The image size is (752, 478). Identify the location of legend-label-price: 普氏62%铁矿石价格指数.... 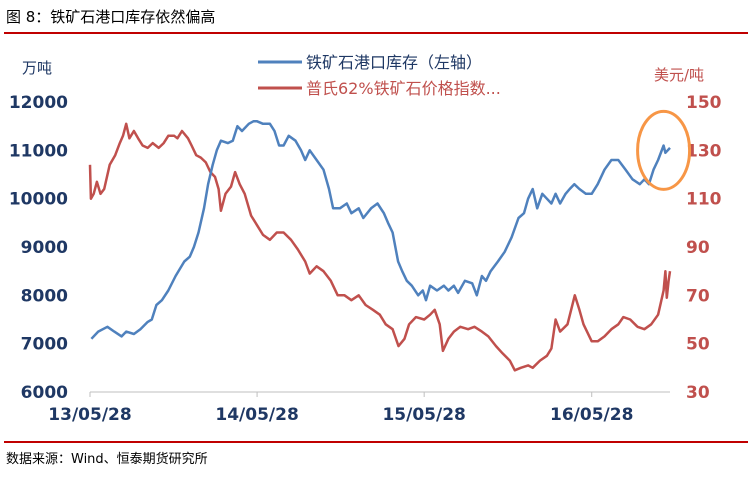
(403, 88).